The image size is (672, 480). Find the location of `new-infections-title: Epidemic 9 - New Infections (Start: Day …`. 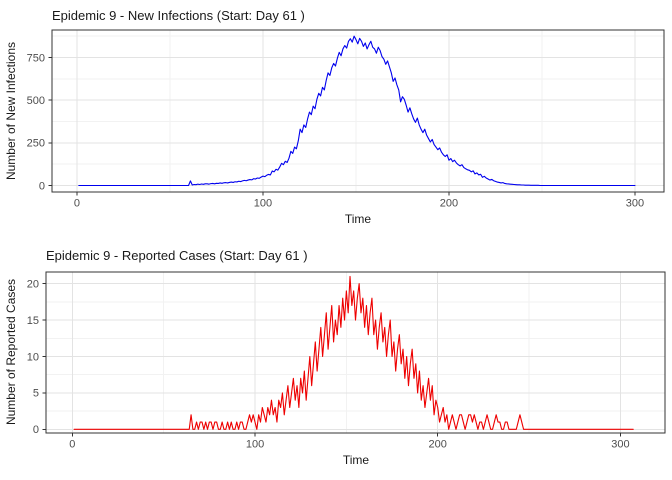

new-infections-title: Epidemic 9 - New Infections (Start: Day … is located at coordinates (178, 15).